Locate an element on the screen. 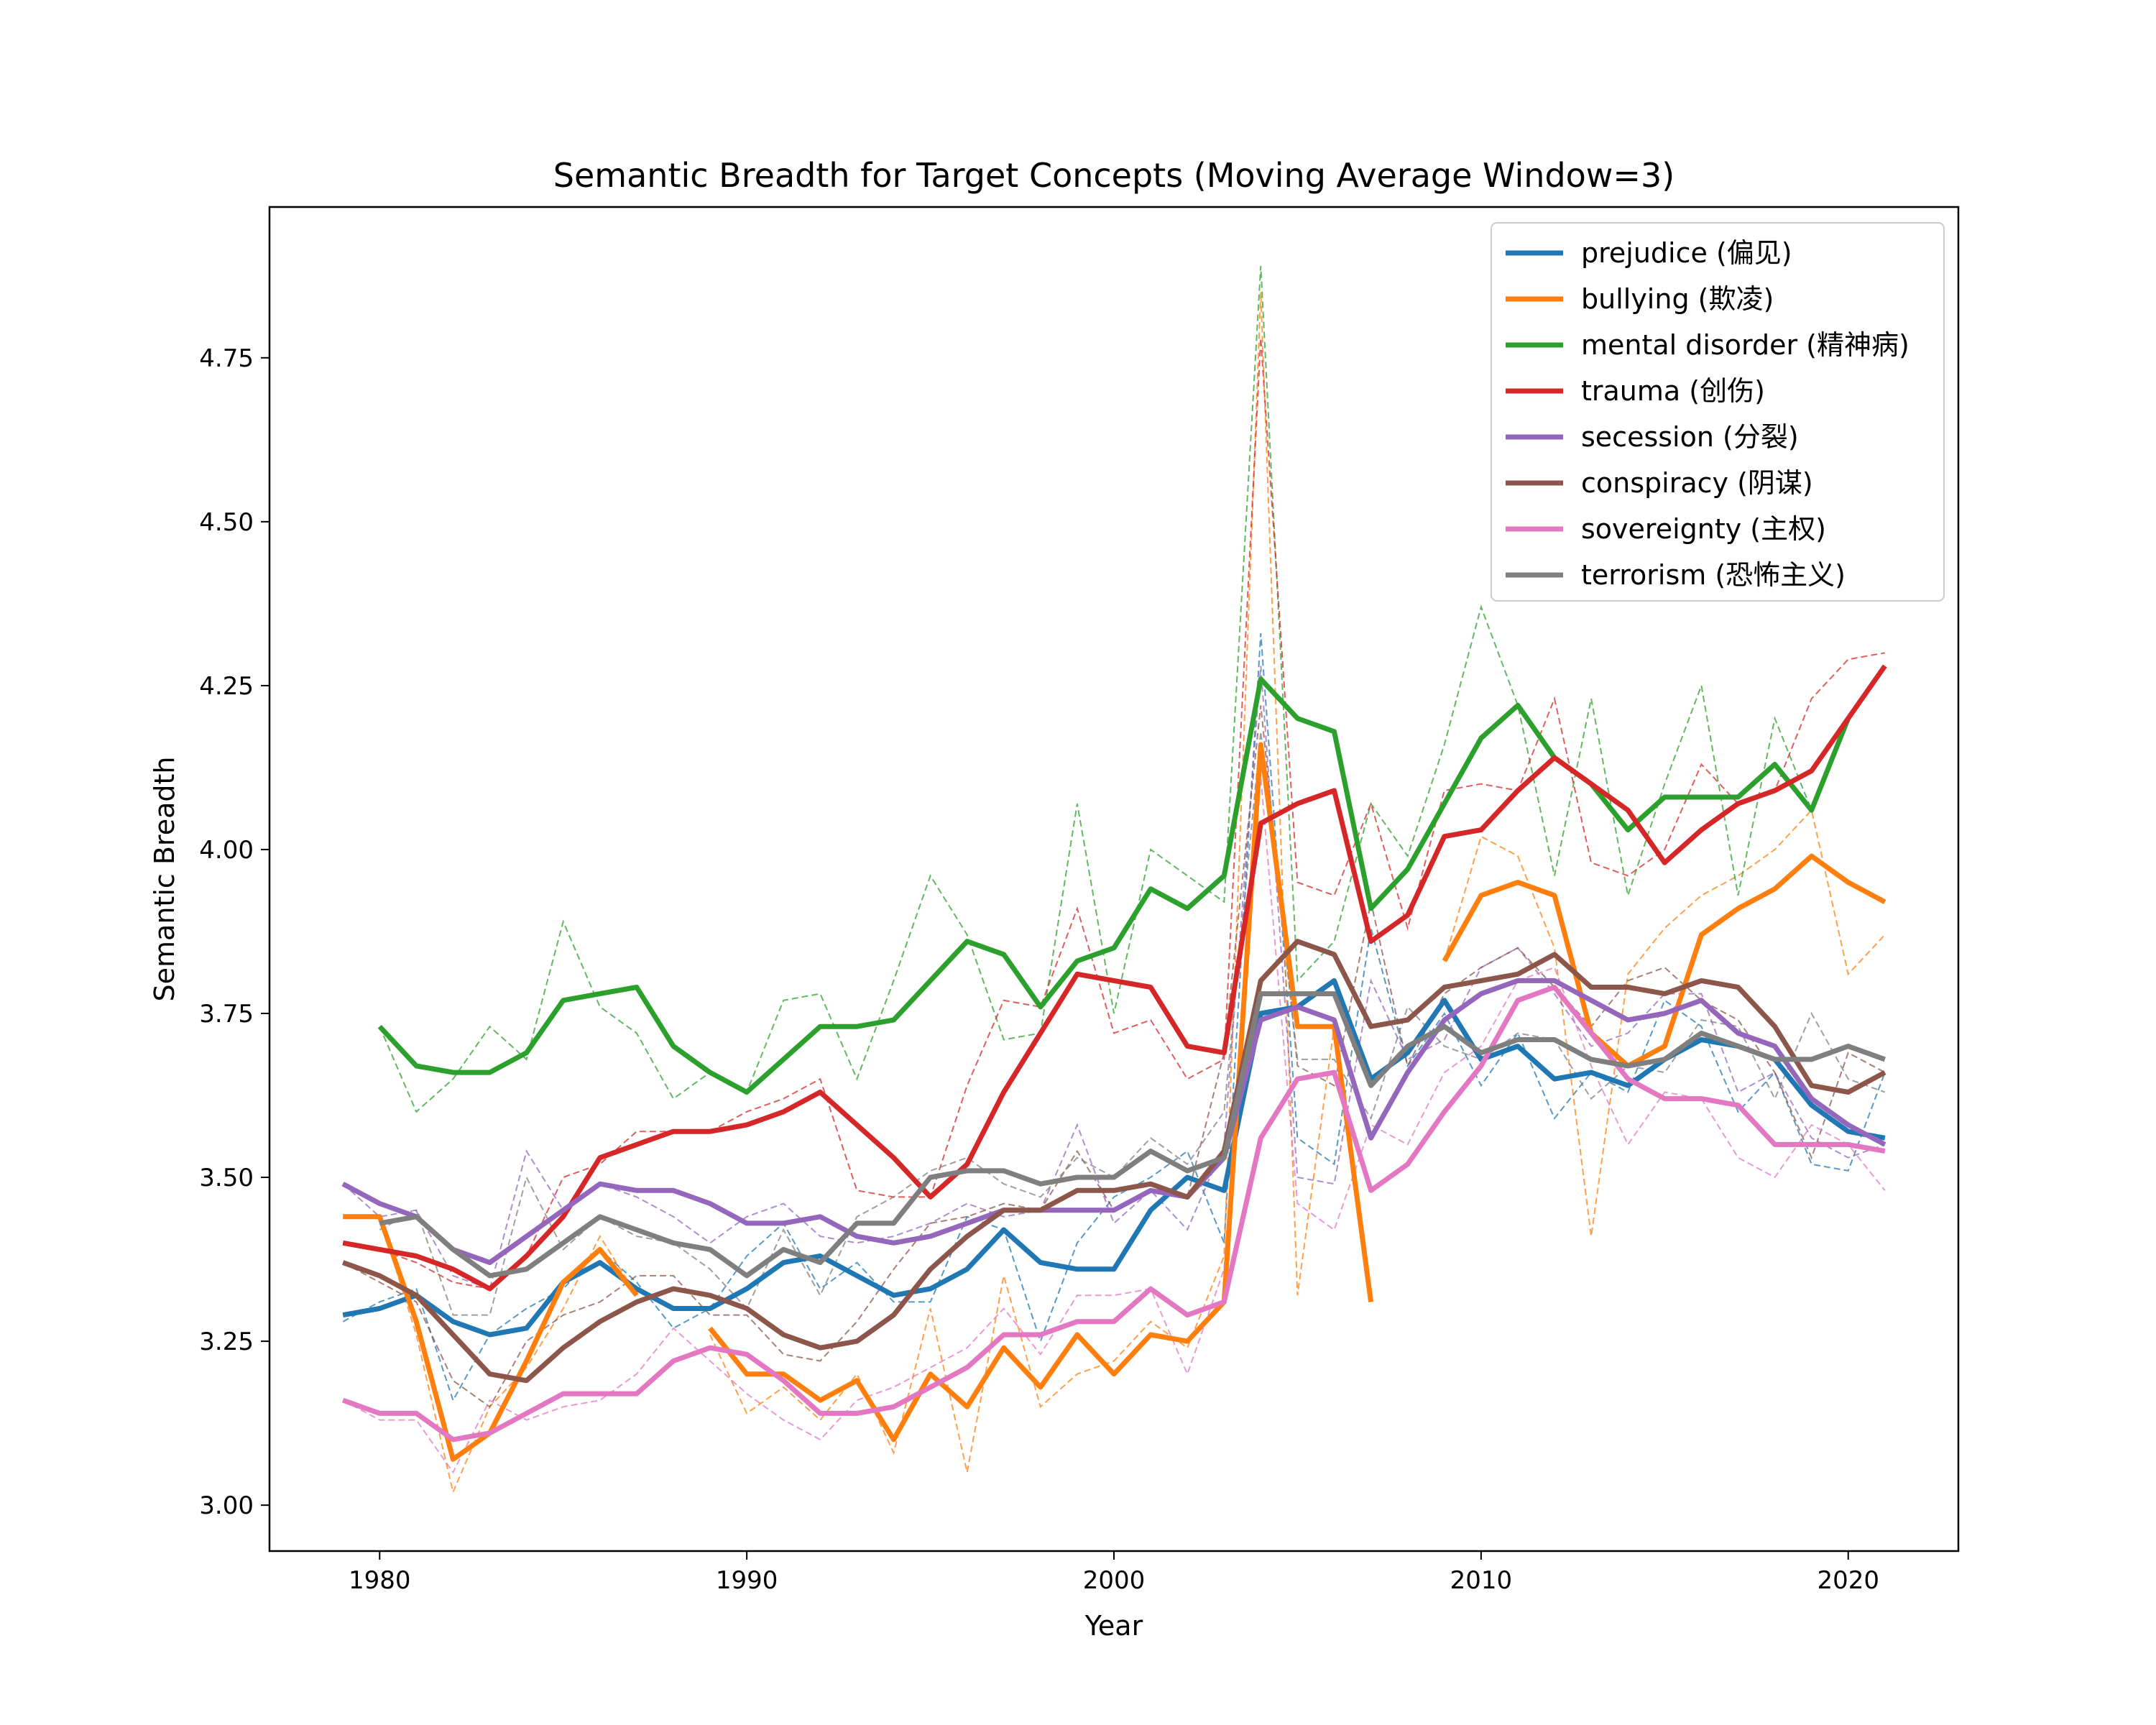 The image size is (2156, 1725). y-tick-label: 4.50 is located at coordinates (227, 522).